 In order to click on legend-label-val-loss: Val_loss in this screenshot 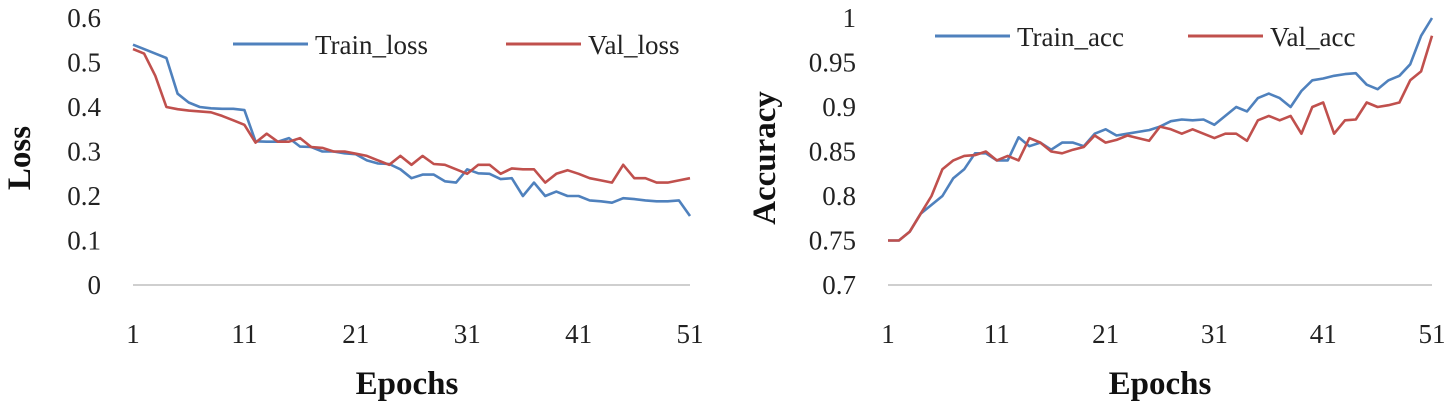, I will do `click(634, 45)`.